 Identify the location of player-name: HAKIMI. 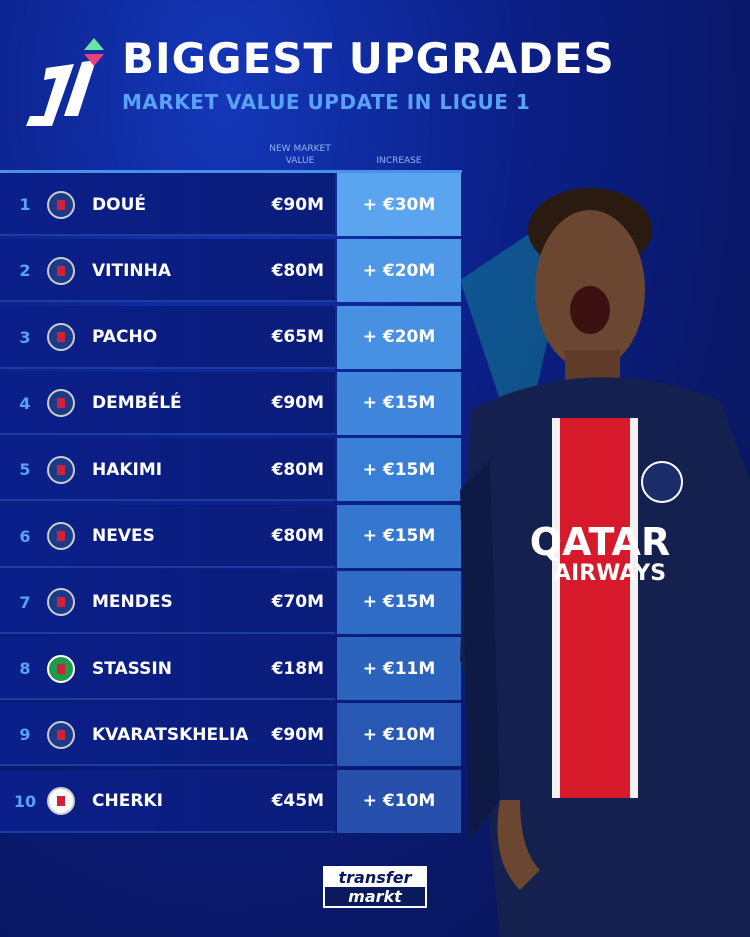
(127, 469).